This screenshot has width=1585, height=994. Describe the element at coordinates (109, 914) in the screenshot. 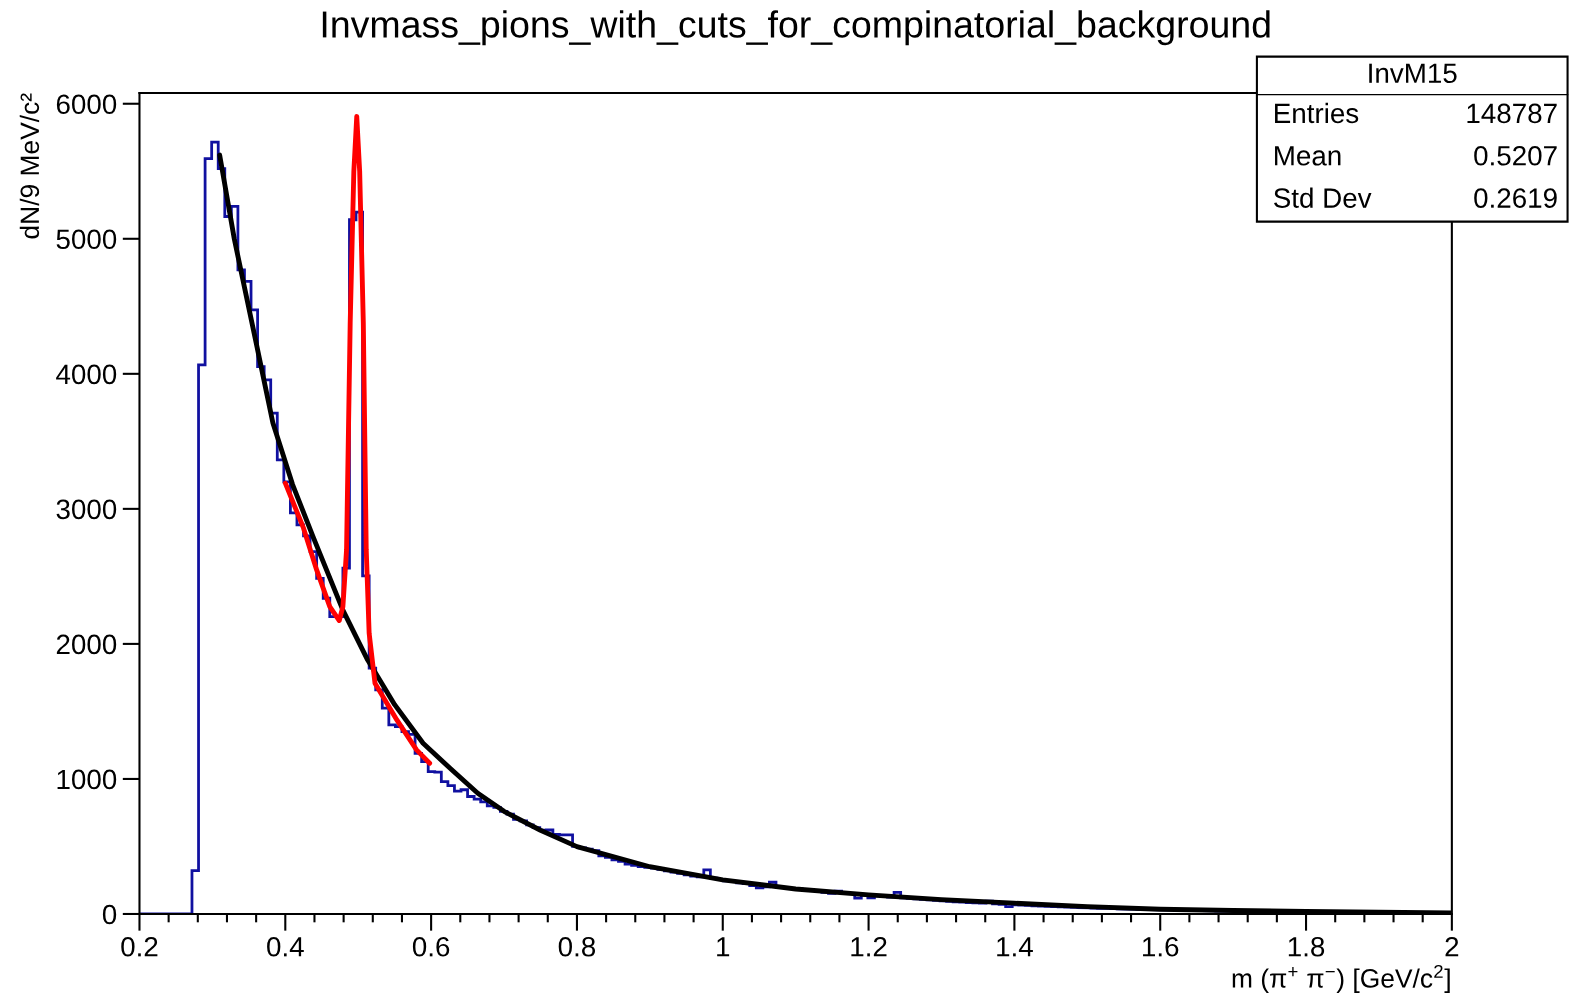

I see `y-tick-label: 0` at that location.